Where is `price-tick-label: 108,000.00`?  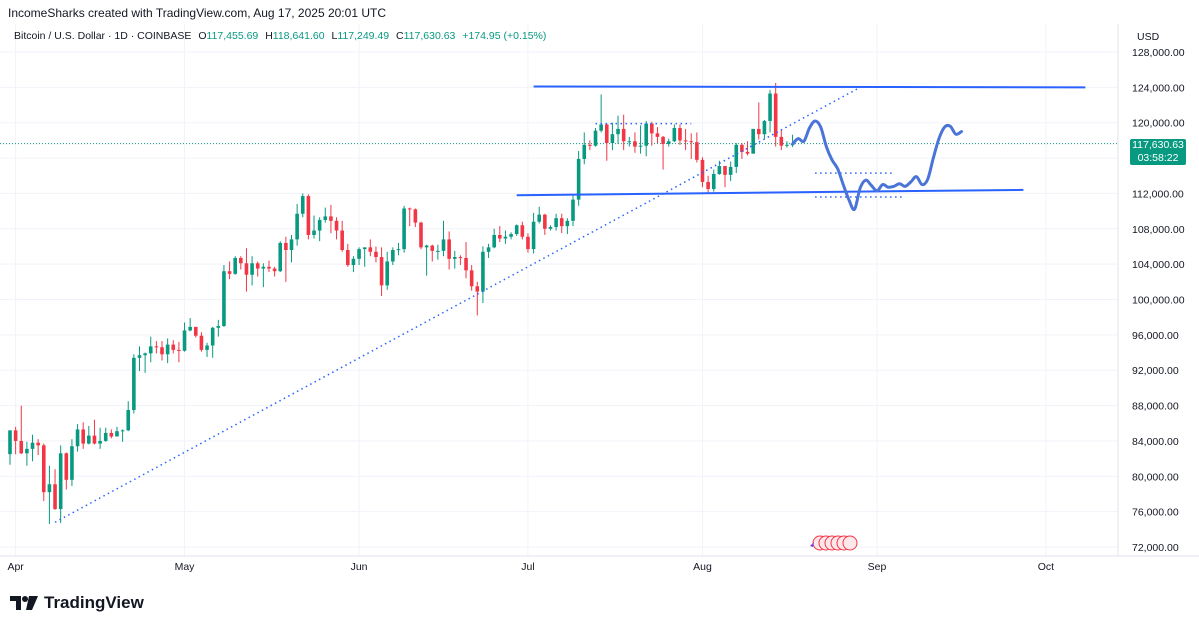
price-tick-label: 108,000.00 is located at coordinates (1158, 230).